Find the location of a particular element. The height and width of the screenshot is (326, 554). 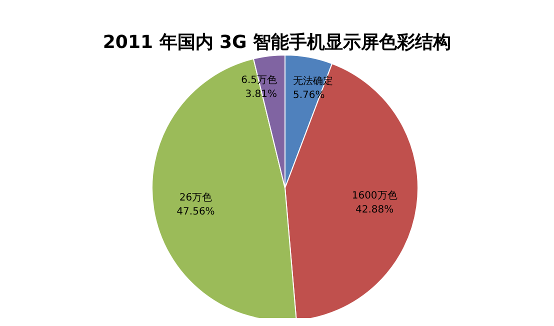

chart-title: 2011 年国内 3G 智能手机显示屏色彩结构 is located at coordinates (277, 42).